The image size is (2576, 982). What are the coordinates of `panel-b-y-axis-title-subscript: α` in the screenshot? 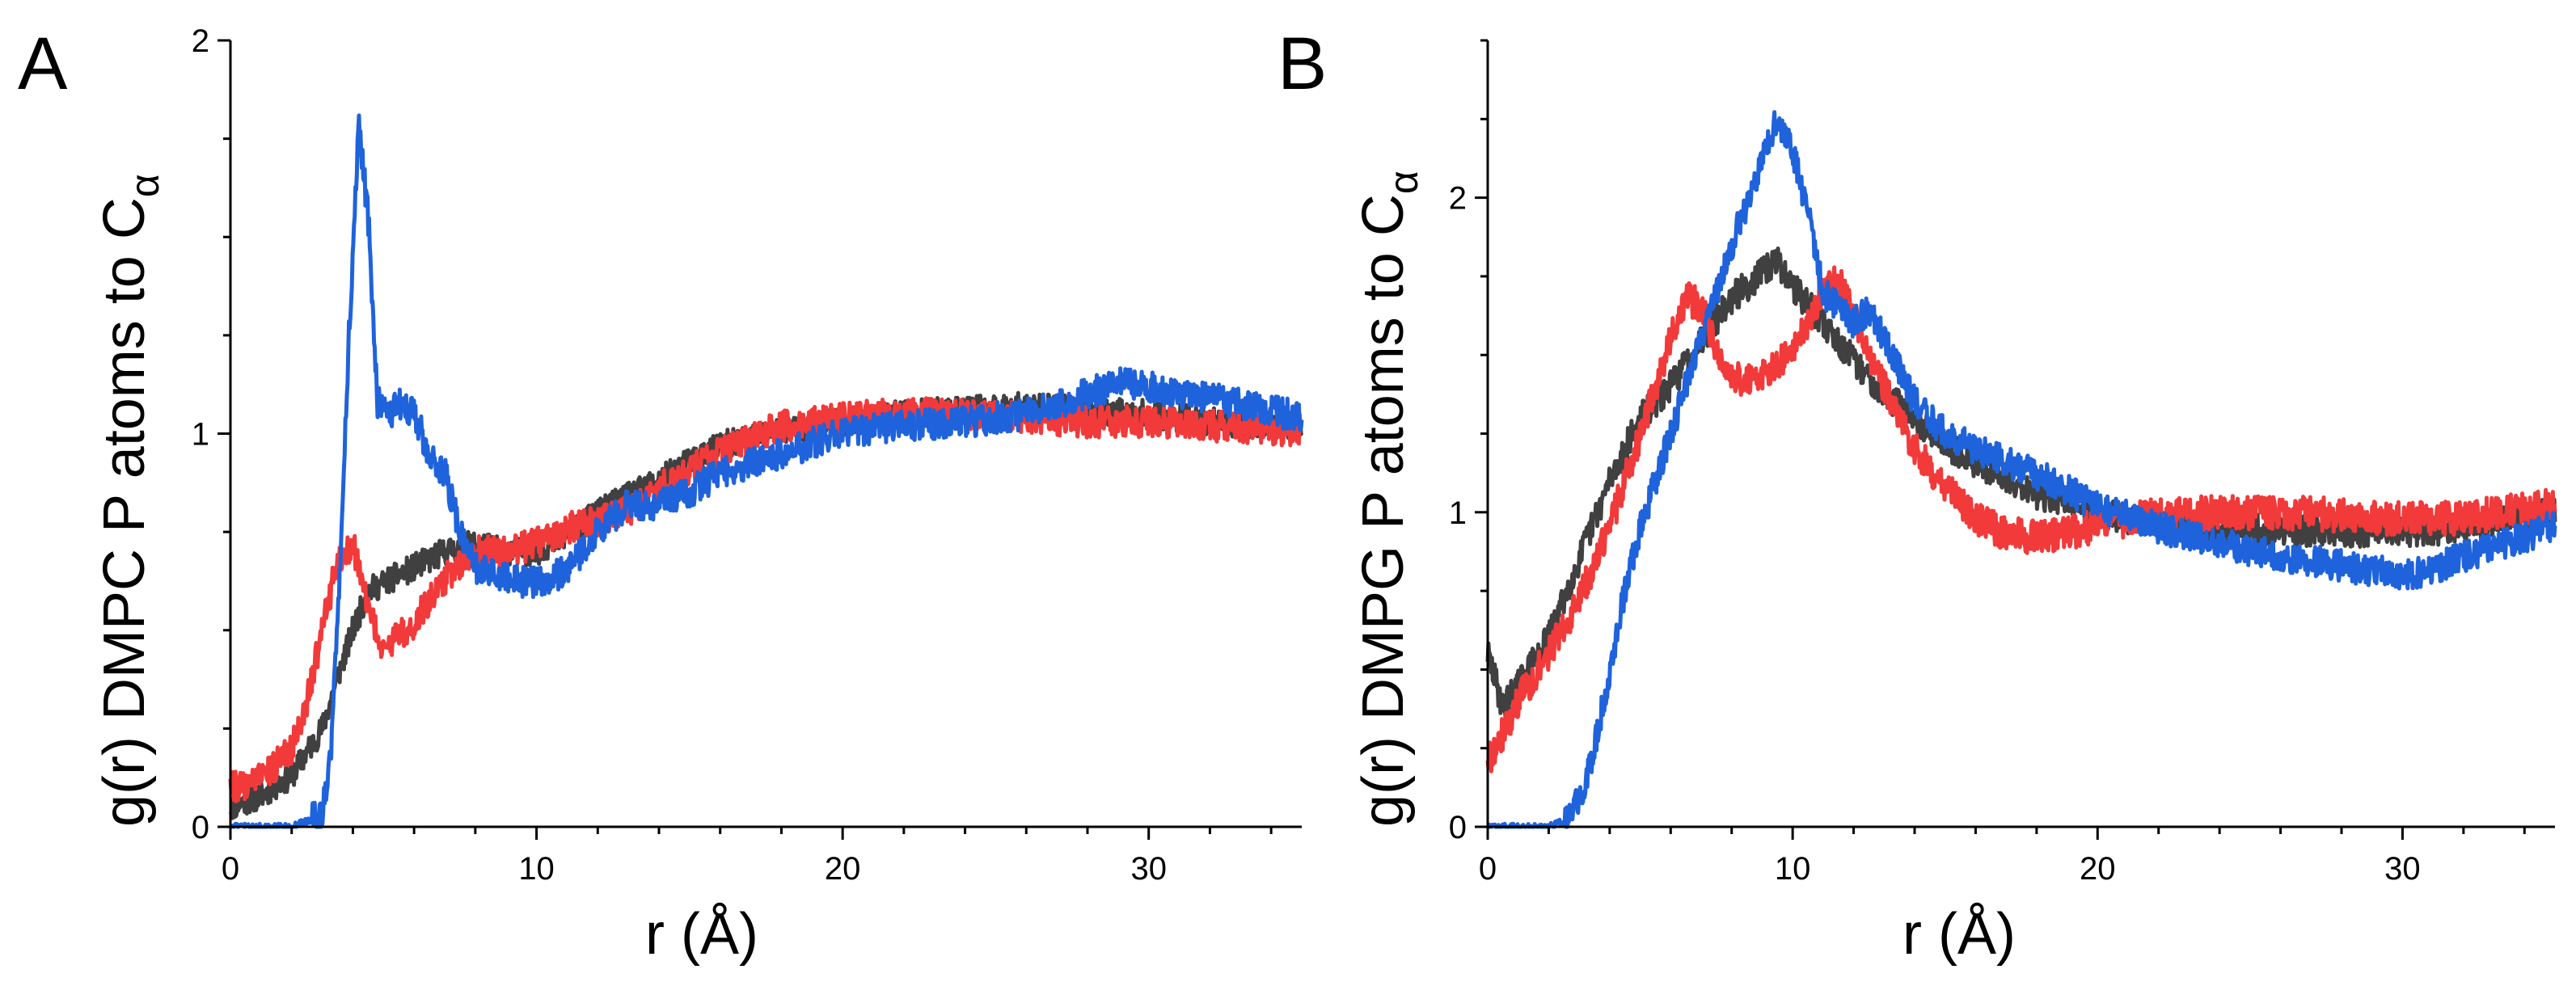 It's located at (1403, 182).